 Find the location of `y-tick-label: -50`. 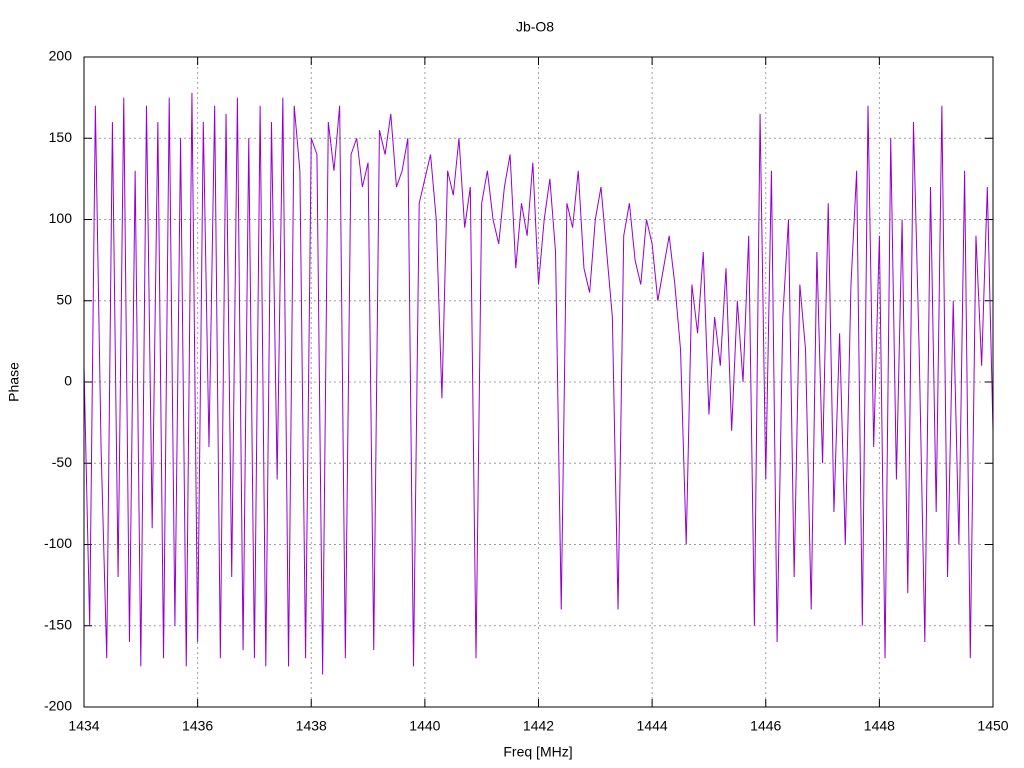

y-tick-label: -50 is located at coordinates (62, 462).